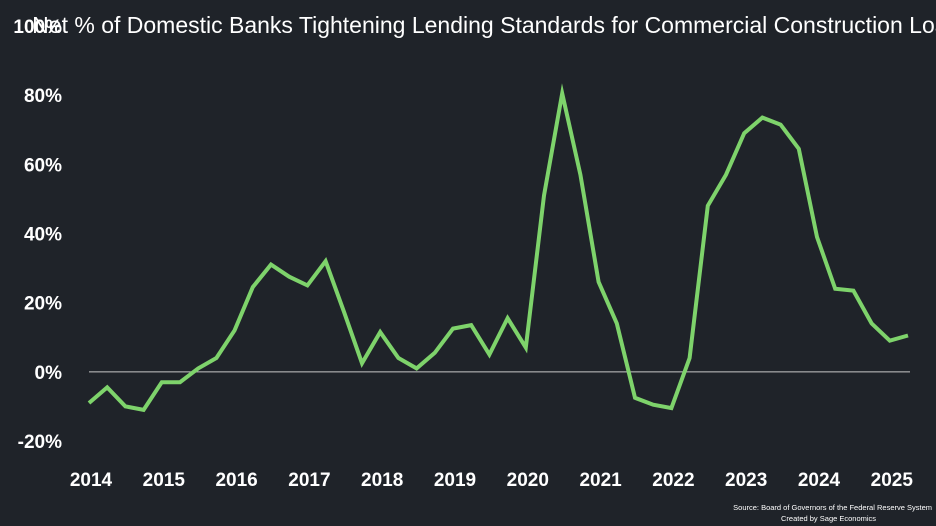 The height and width of the screenshot is (526, 936). Describe the element at coordinates (164, 480) in the screenshot. I see `x-tick-label: 2015` at that location.